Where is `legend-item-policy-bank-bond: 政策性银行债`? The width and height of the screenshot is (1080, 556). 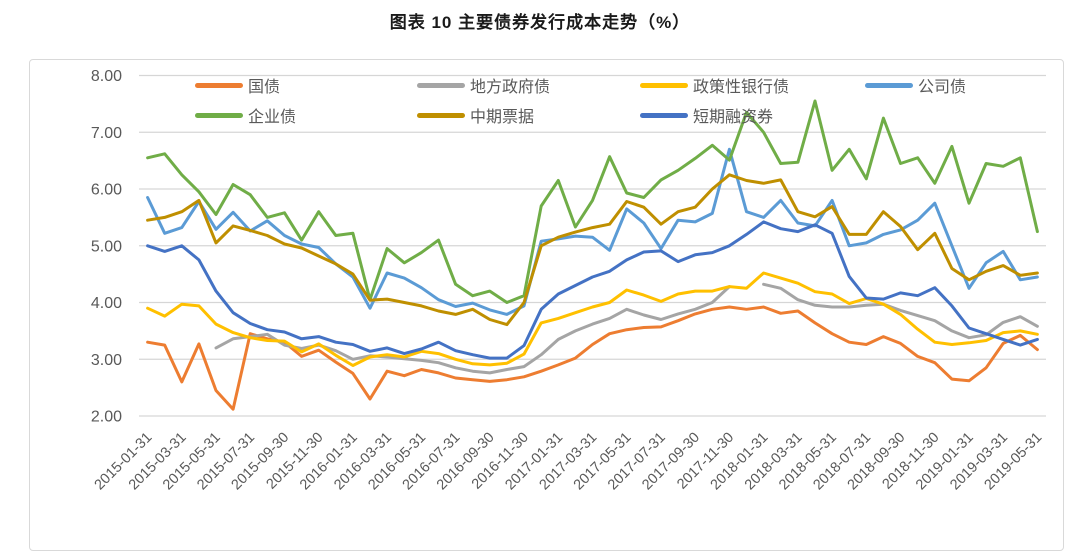 legend-item-policy-bank-bond: 政策性银行债 is located at coordinates (714, 85).